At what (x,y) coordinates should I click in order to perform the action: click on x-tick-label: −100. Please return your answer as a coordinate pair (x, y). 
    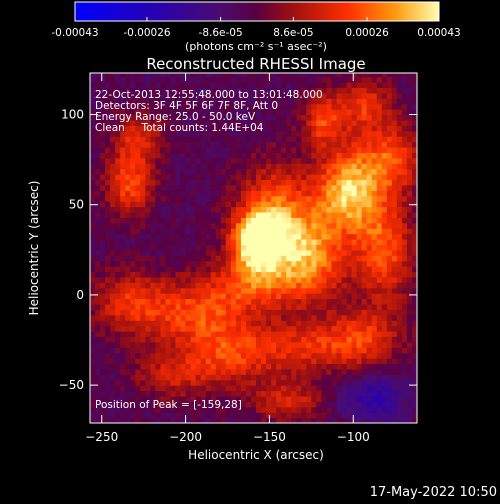
    Looking at the image, I should click on (353, 437).